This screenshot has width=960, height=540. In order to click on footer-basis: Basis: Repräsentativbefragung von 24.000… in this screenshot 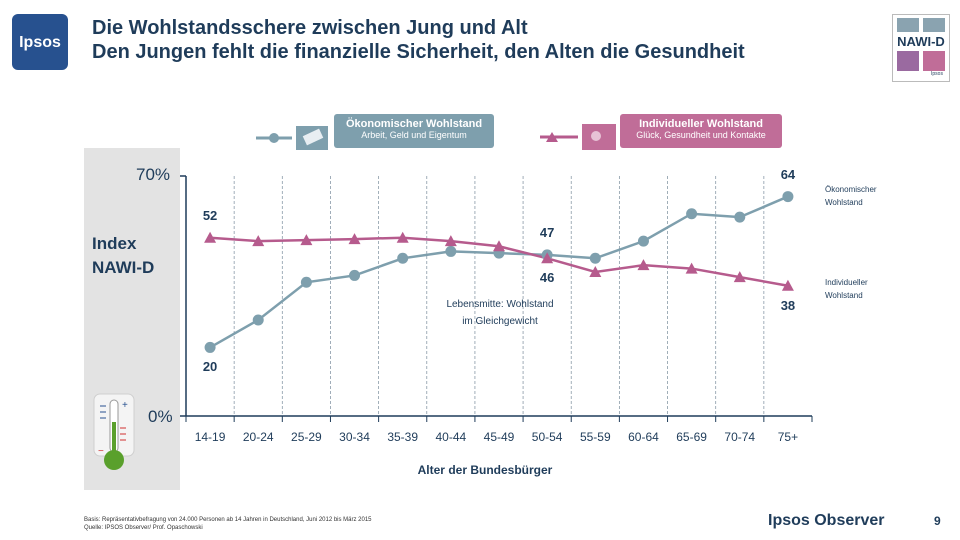, I will do `click(228, 520)`.